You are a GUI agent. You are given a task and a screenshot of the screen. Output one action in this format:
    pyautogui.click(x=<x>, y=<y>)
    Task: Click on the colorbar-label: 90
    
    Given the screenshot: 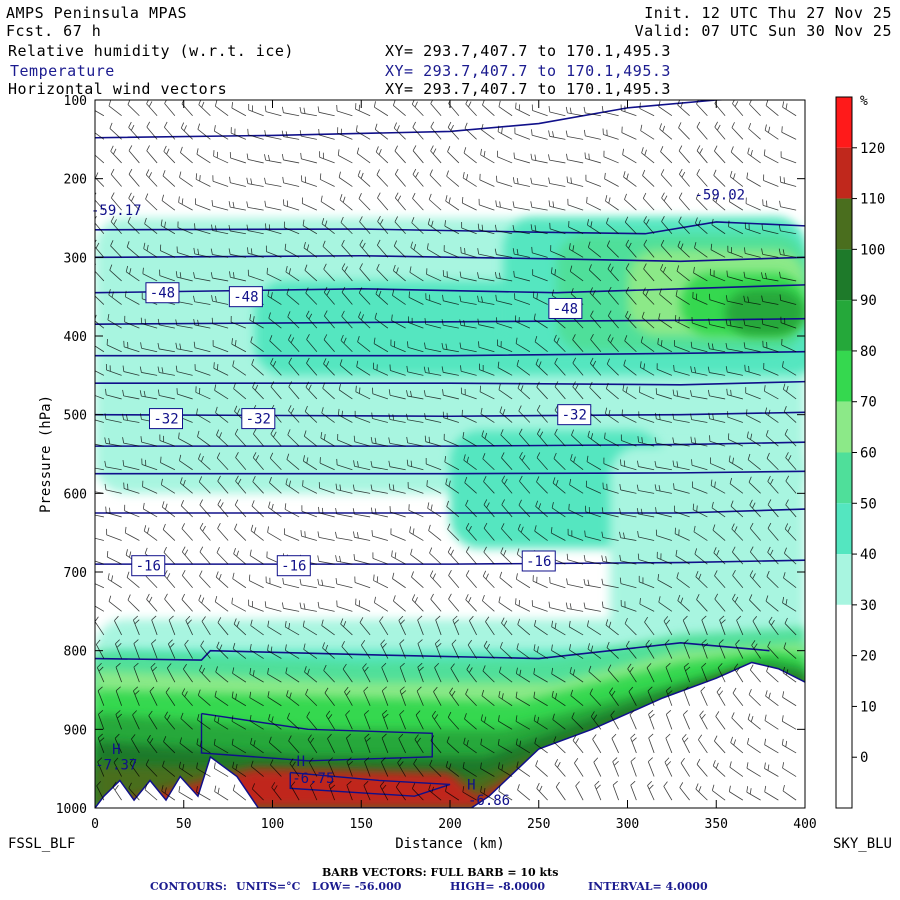 What is the action you would take?
    pyautogui.click(x=868, y=301)
    